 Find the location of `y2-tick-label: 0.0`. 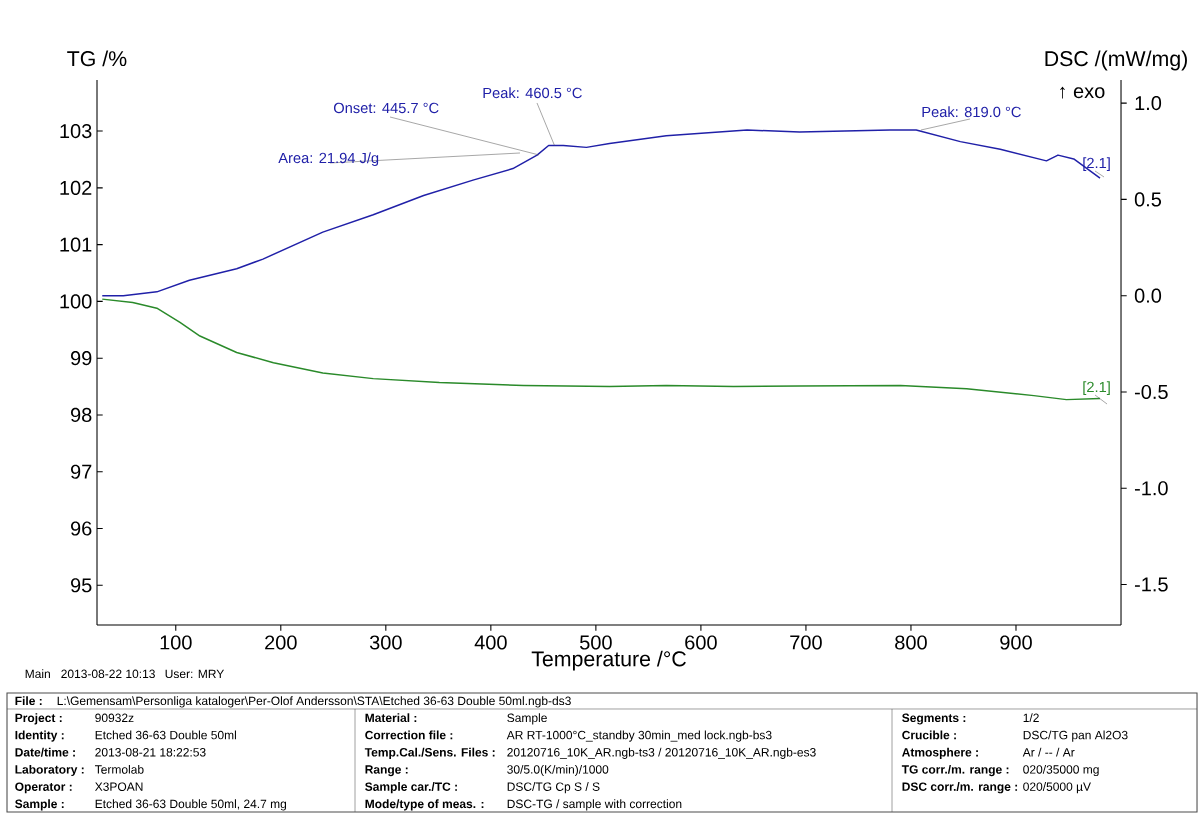

y2-tick-label: 0.0 is located at coordinates (1148, 295).